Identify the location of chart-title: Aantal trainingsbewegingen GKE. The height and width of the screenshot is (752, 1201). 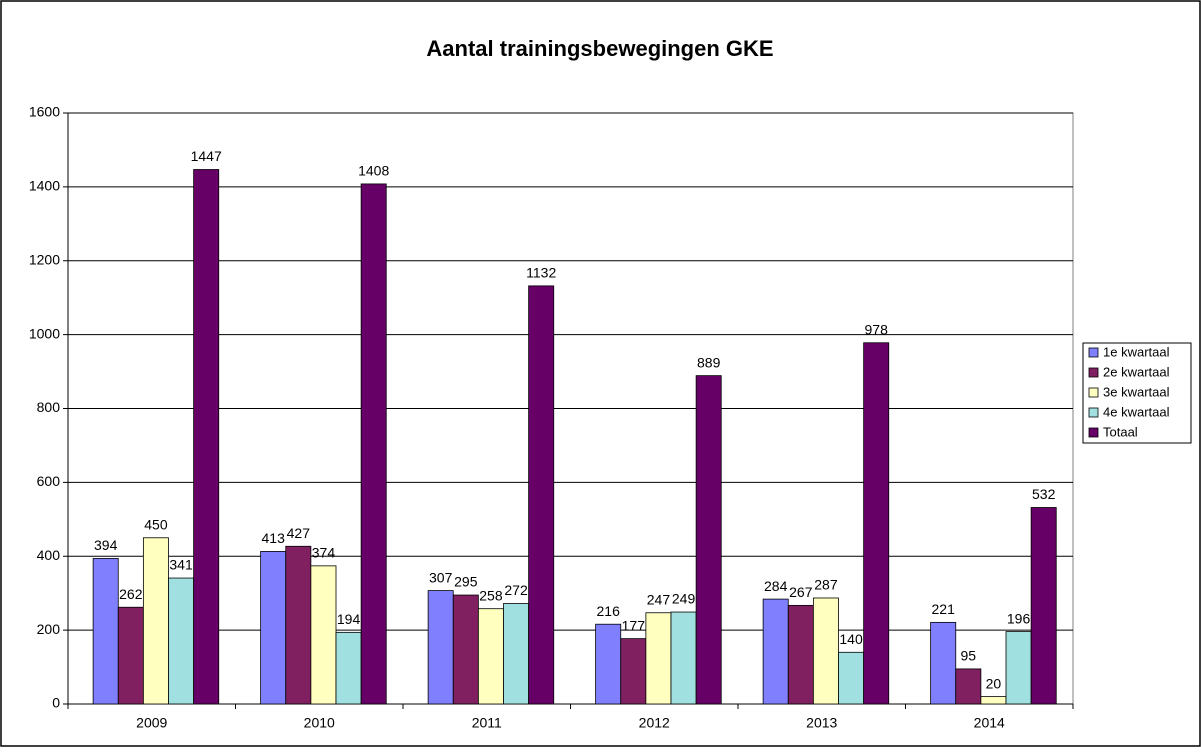
(599, 48).